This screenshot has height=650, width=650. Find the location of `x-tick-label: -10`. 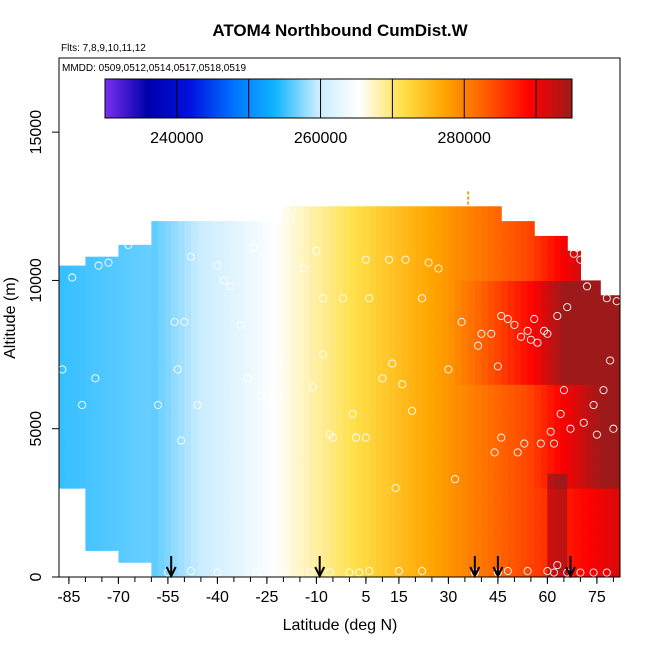

x-tick-label: -10 is located at coordinates (316, 597).